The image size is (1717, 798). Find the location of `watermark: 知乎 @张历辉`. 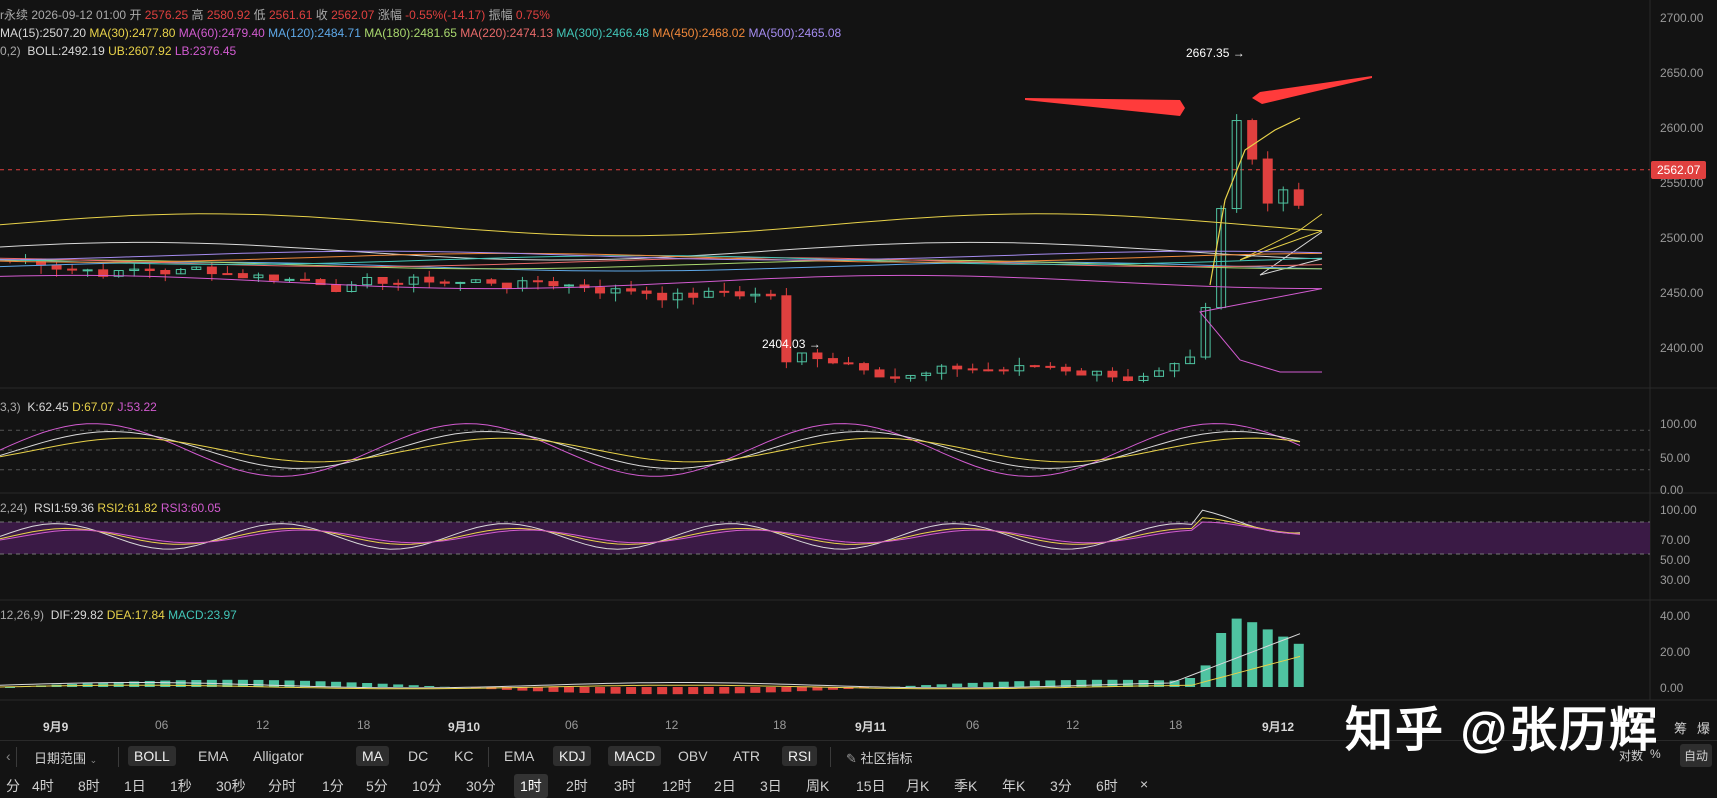

watermark: 知乎 @张历辉 is located at coordinates (1502, 730).